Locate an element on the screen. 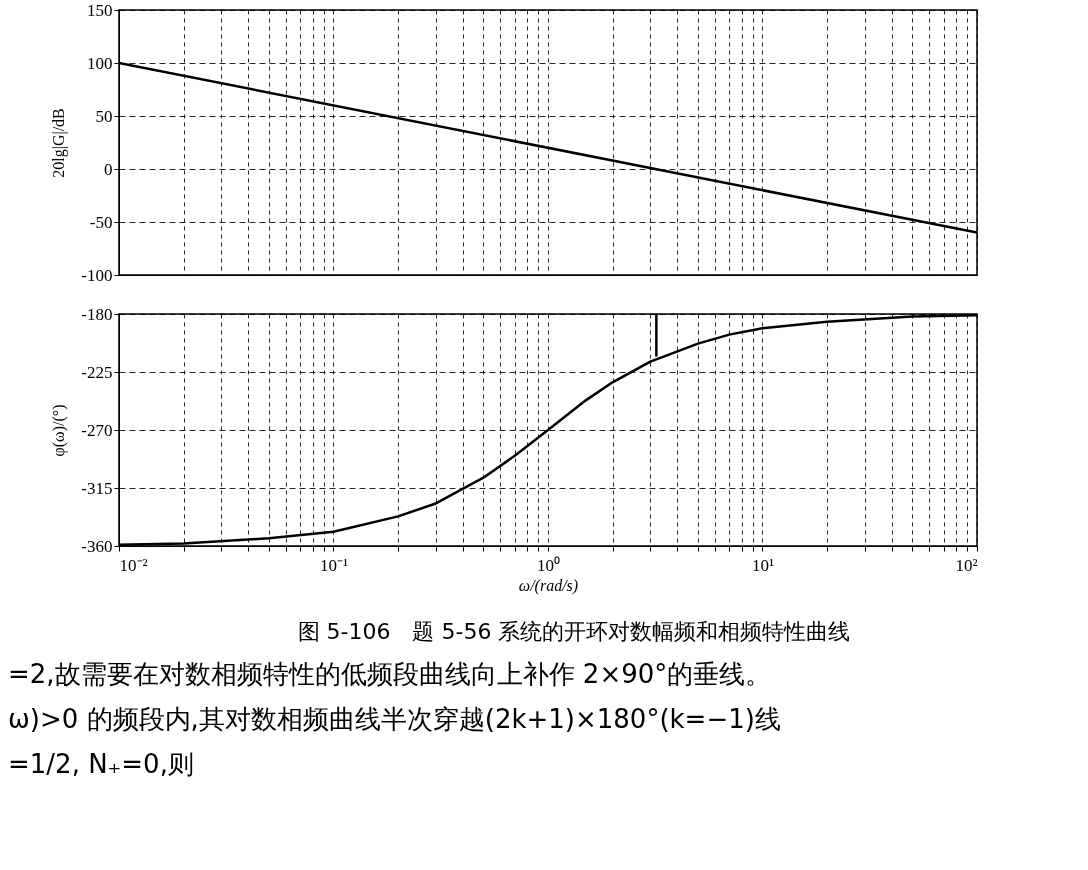 This screenshot has height=870, width=1088. x-tick-label: 10² is located at coordinates (966, 565).